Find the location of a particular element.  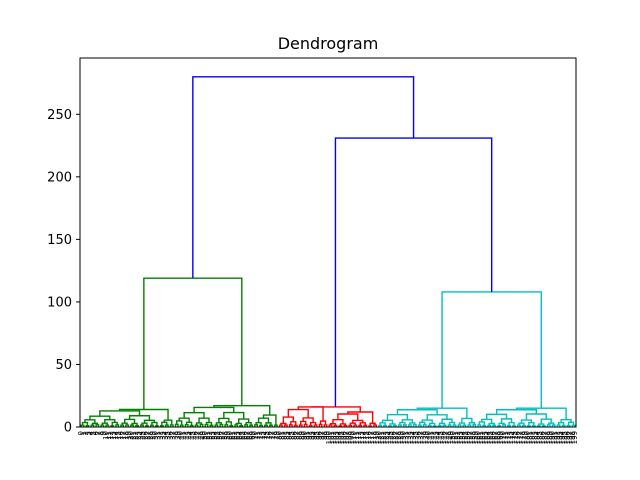

leaf-tick-label: 95 is located at coordinates (317, 435).